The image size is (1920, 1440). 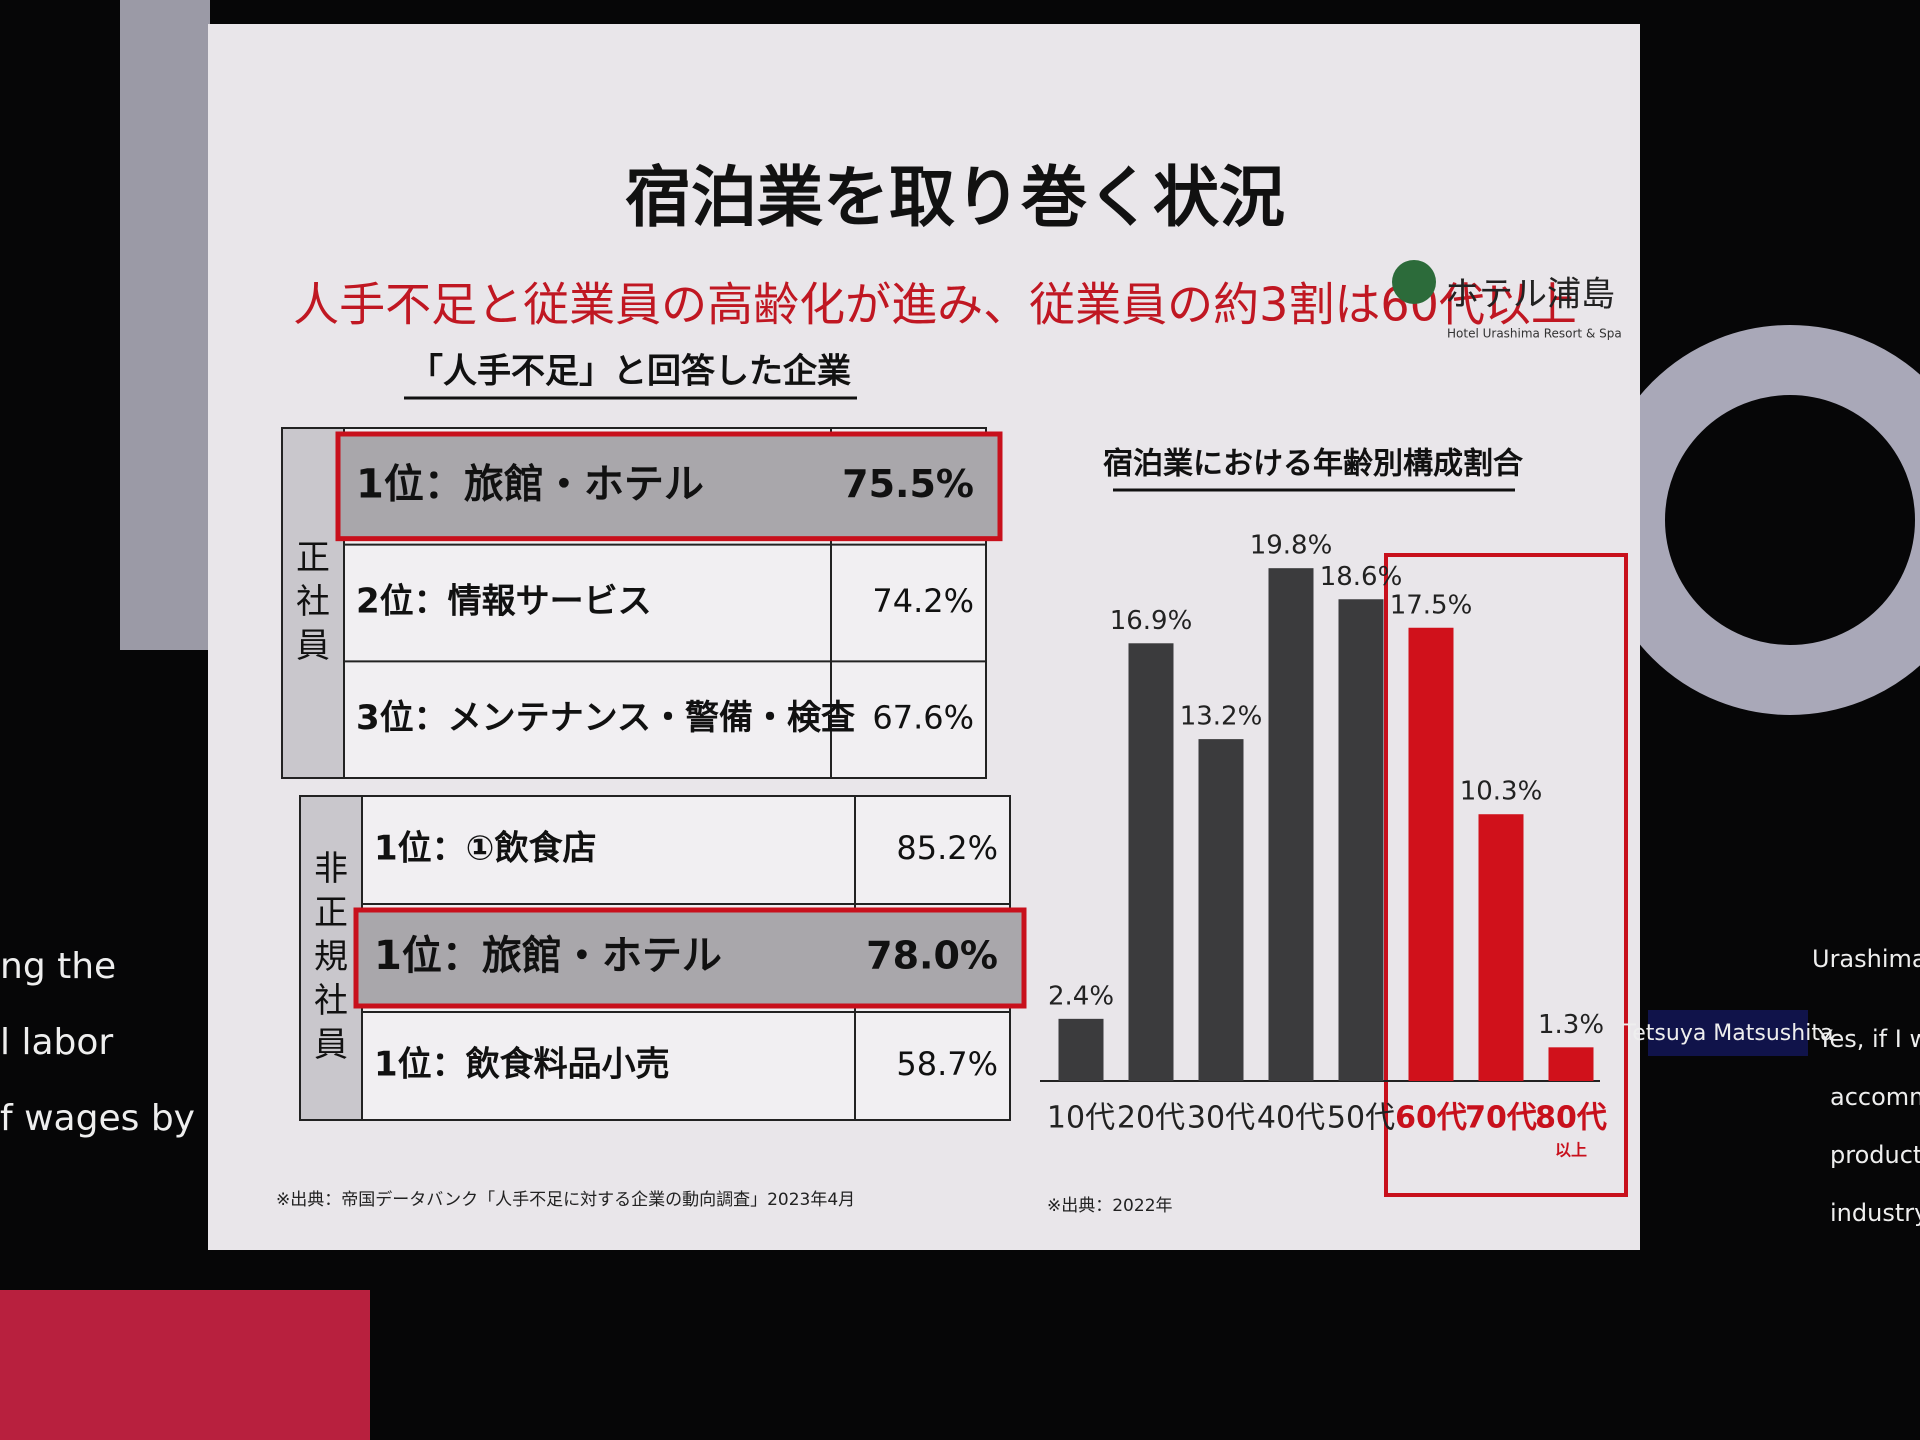 I want to click on left-caption: ng the, so click(x=58, y=966).